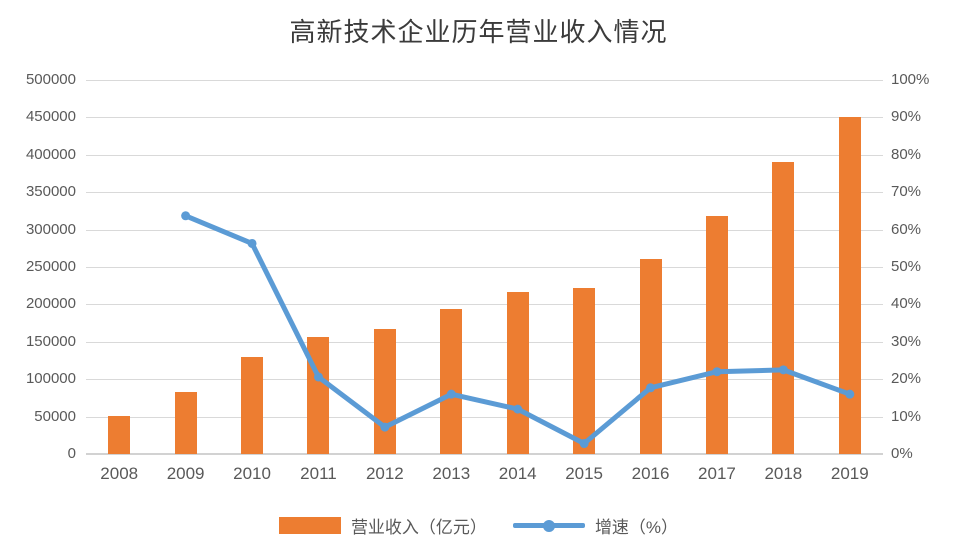 The image size is (957, 552). What do you see at coordinates (252, 473) in the screenshot?
I see `x-axis-label: 2010` at bounding box center [252, 473].